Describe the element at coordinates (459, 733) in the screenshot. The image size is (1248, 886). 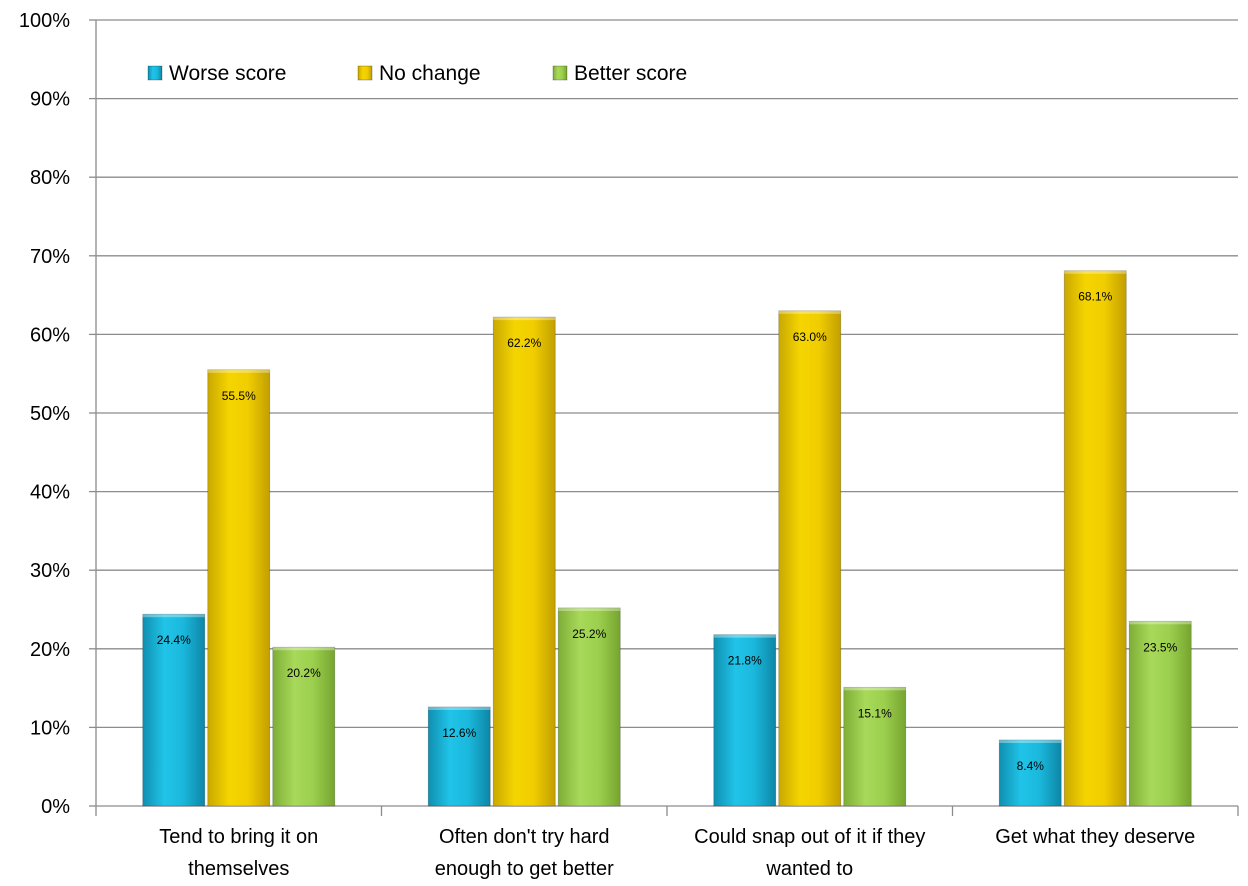
I see `data-label: 12.6%` at that location.